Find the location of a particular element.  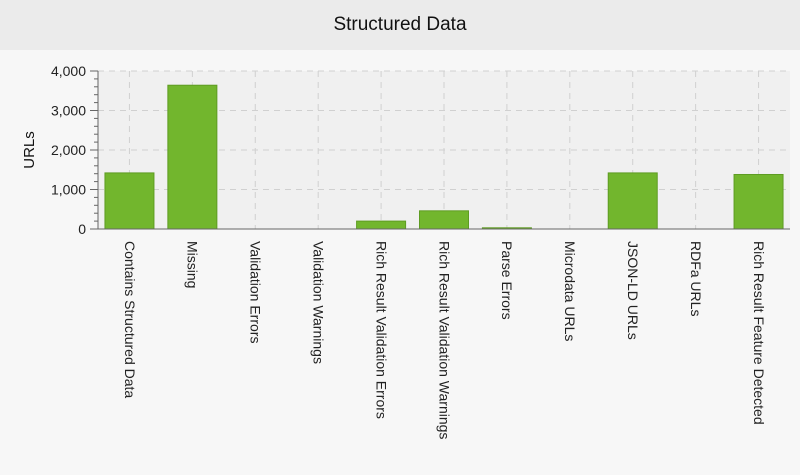

category-label: Contains Structured Data is located at coordinates (130, 319).